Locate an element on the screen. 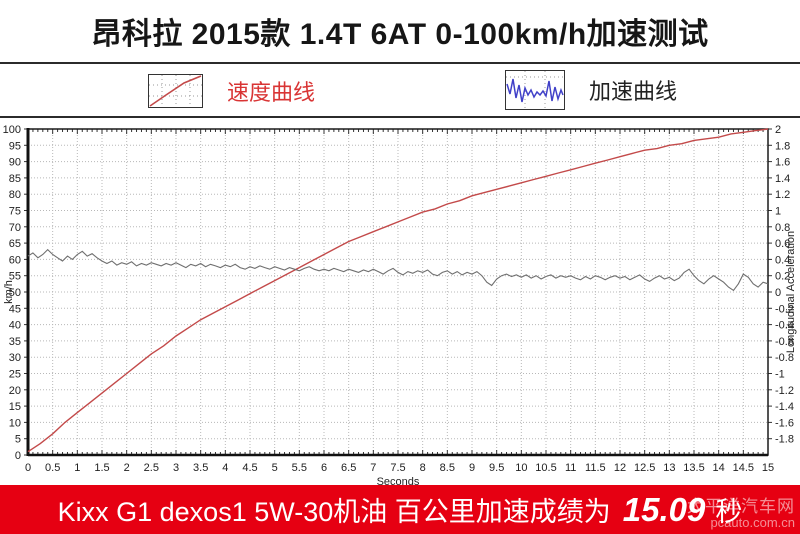 This screenshot has height=534, width=800. svg-text: -1 is located at coordinates (780, 375).